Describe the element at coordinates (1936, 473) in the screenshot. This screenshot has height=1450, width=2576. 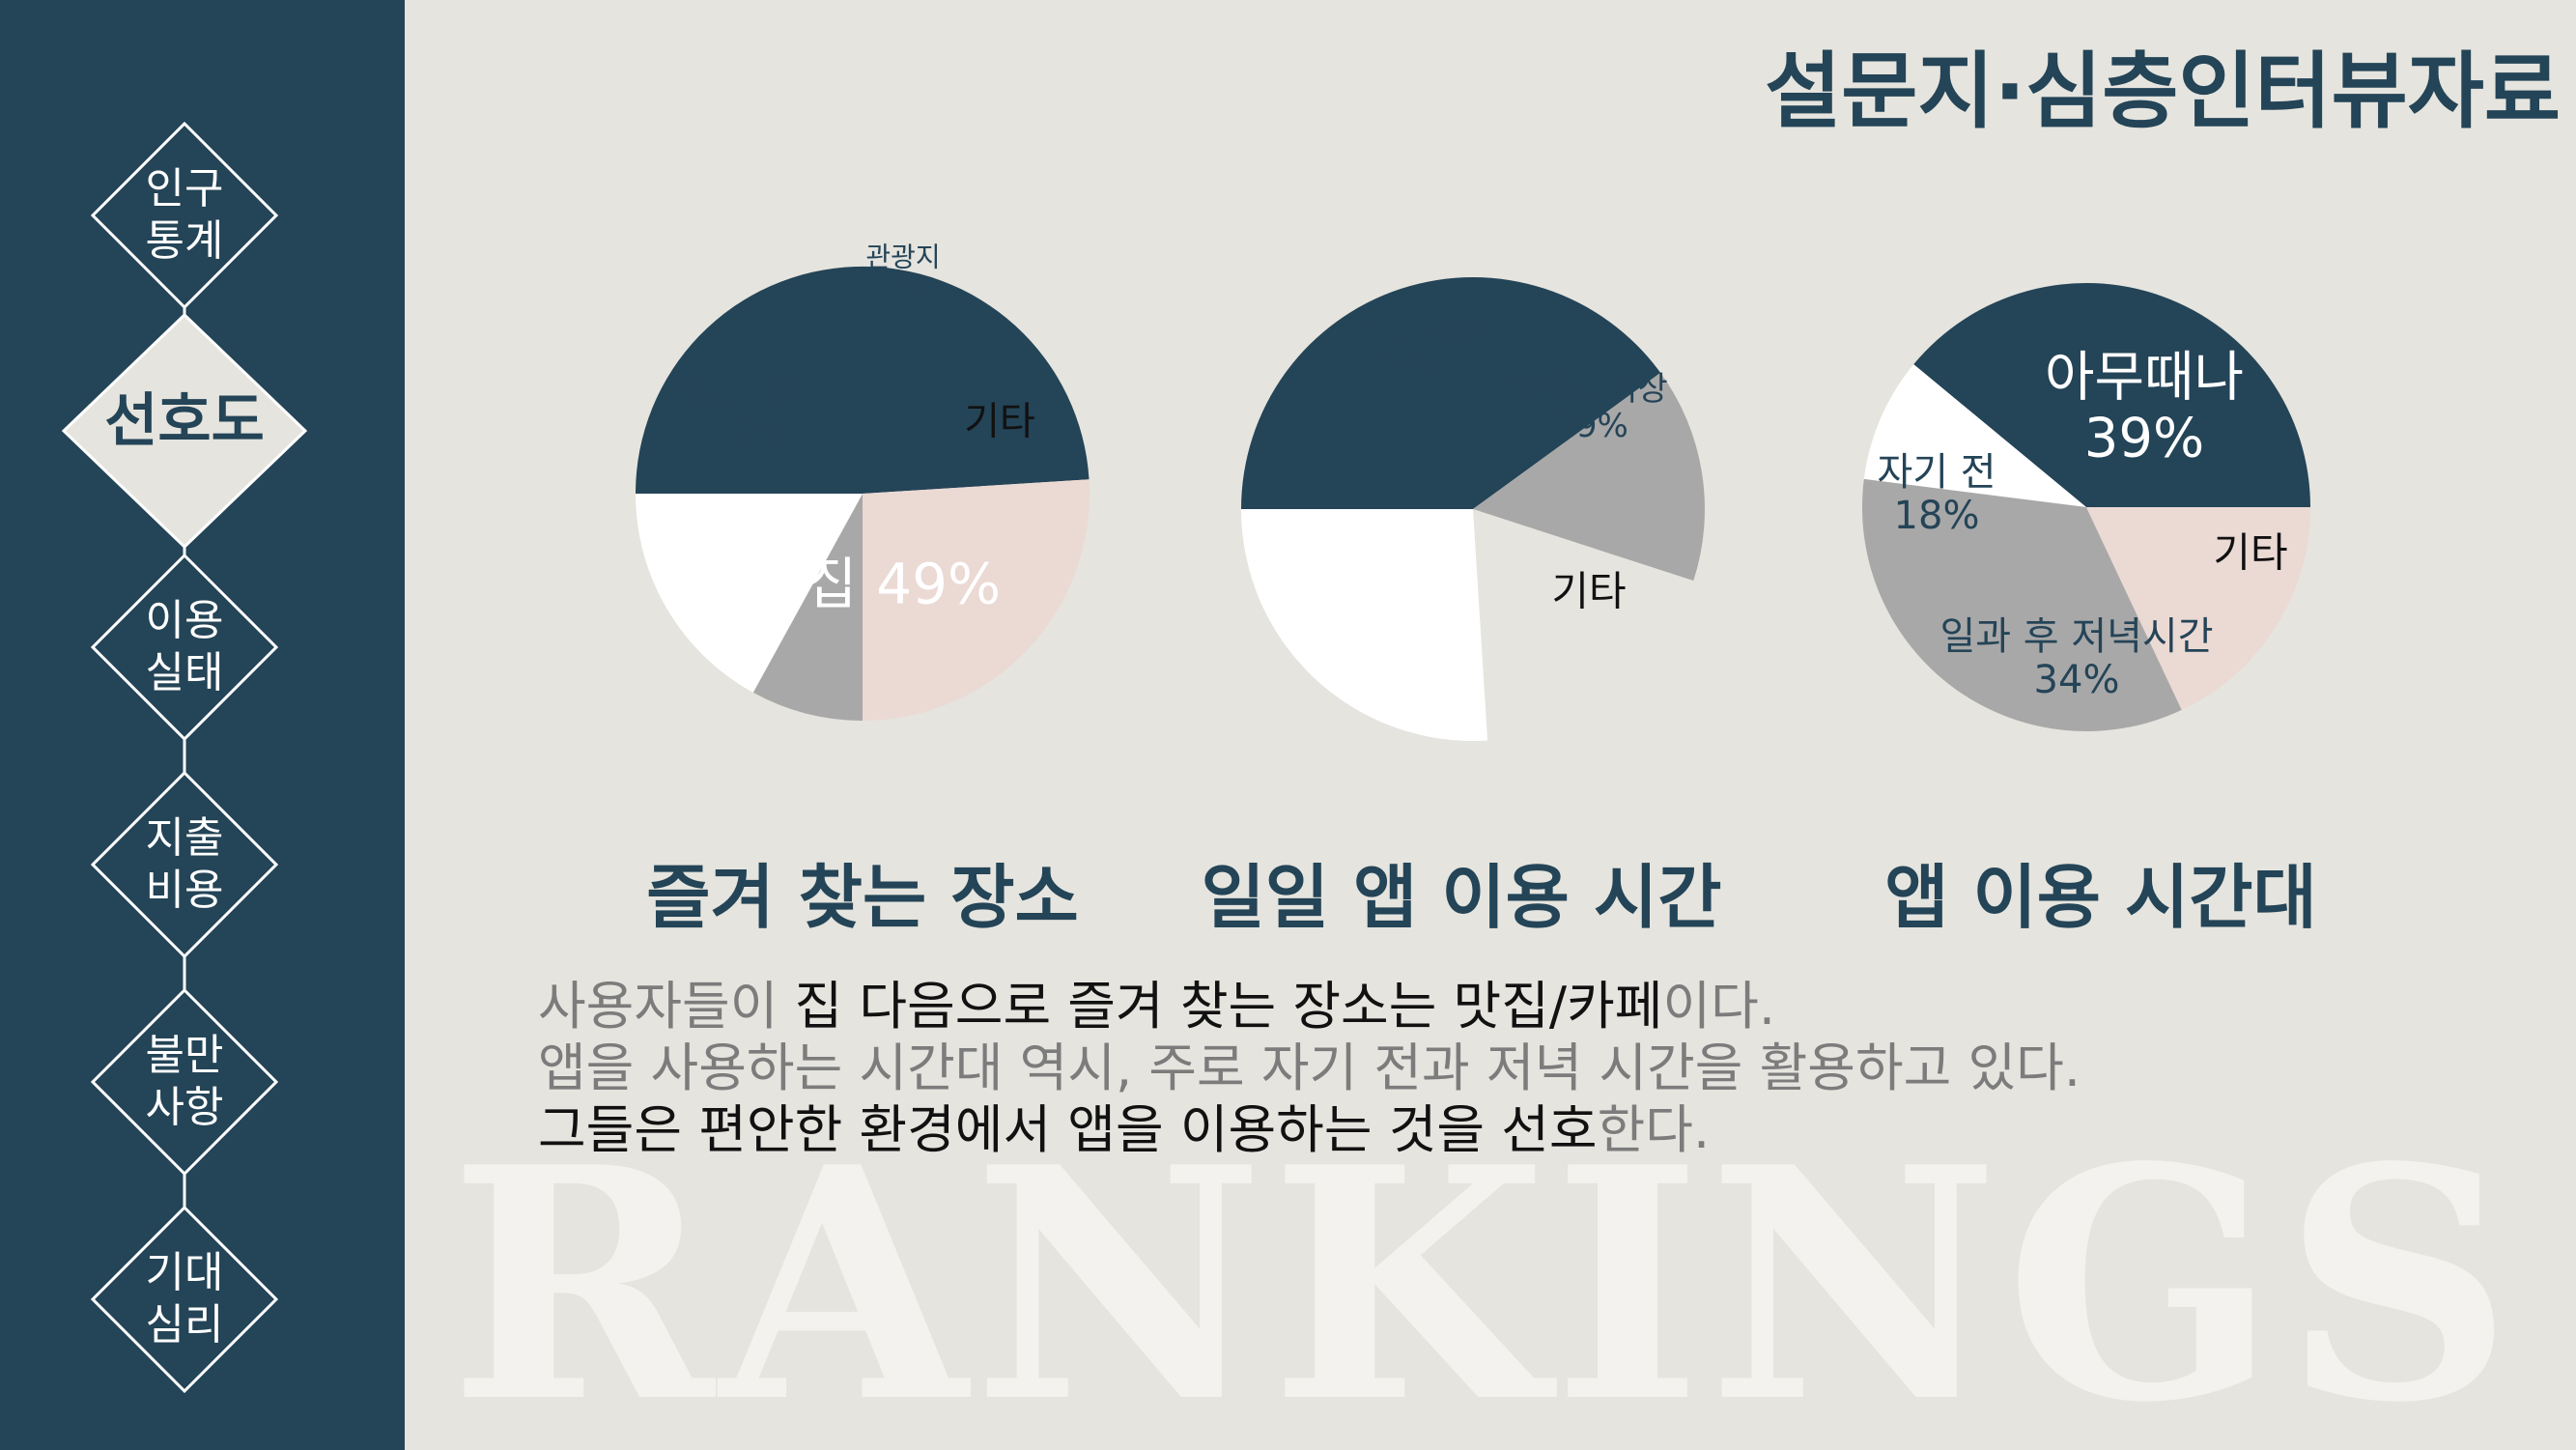
I see `slice-label-text: 자기 전` at that location.